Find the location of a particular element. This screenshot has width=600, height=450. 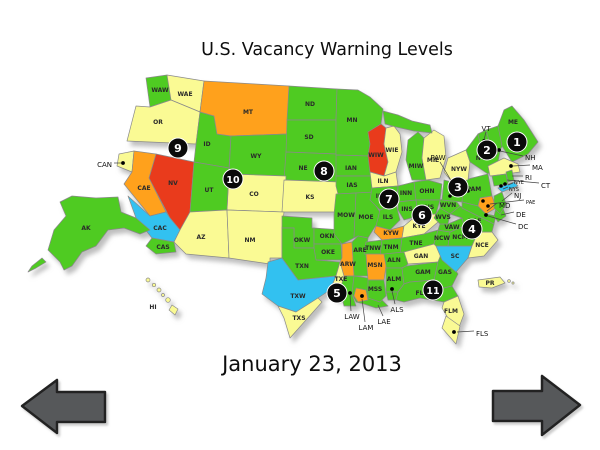

prev-button is located at coordinates (63, 406).